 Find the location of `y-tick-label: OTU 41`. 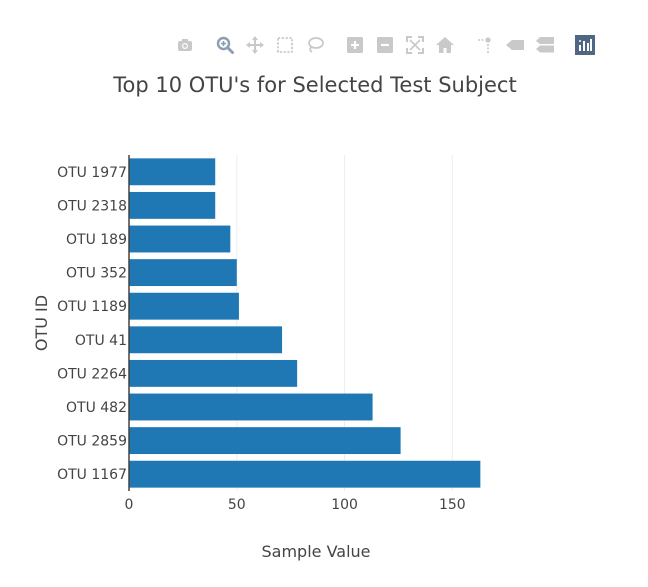

y-tick-label: OTU 41 is located at coordinates (101, 341).